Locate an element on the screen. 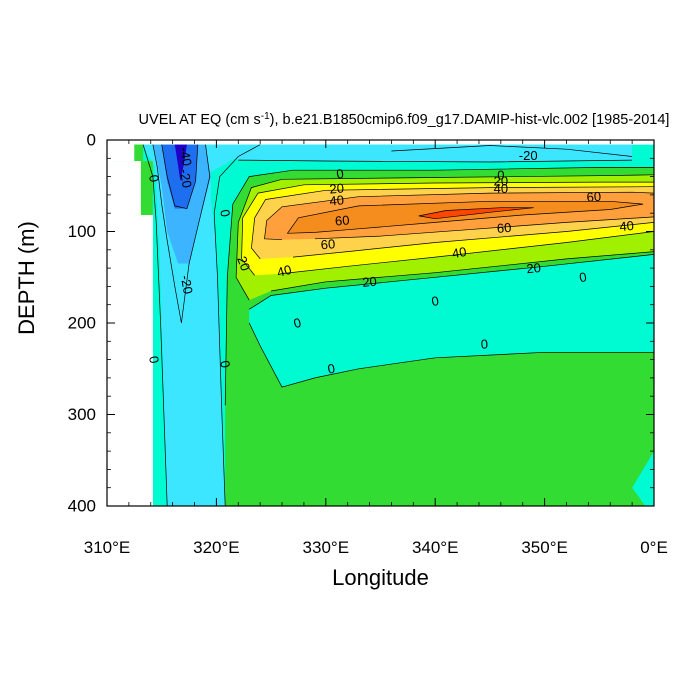 This screenshot has width=700, height=700. contour-label-2: 0 is located at coordinates (154, 179).